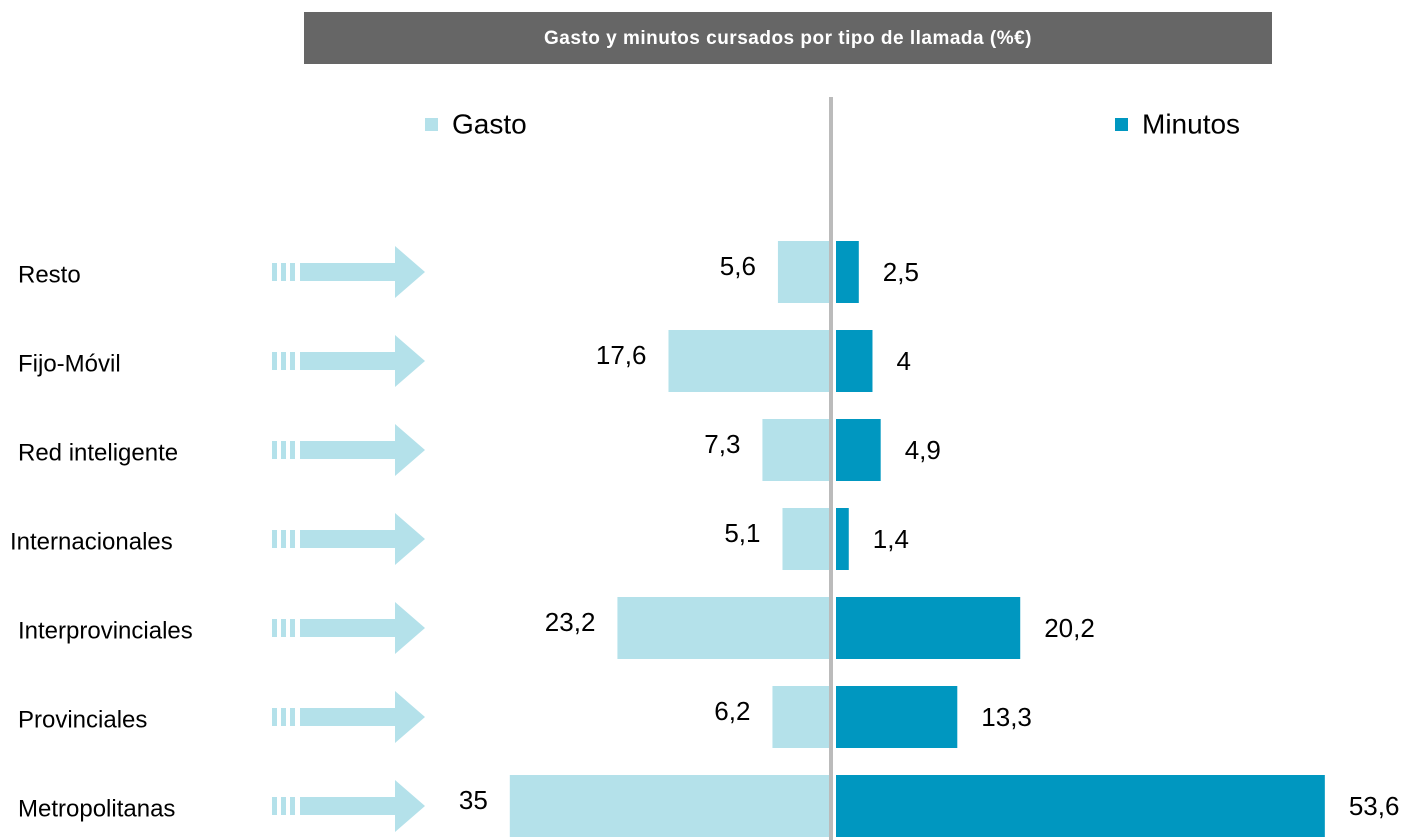 The height and width of the screenshot is (840, 1421). What do you see at coordinates (1191, 123) in the screenshot?
I see `legend-label: Minutos` at bounding box center [1191, 123].